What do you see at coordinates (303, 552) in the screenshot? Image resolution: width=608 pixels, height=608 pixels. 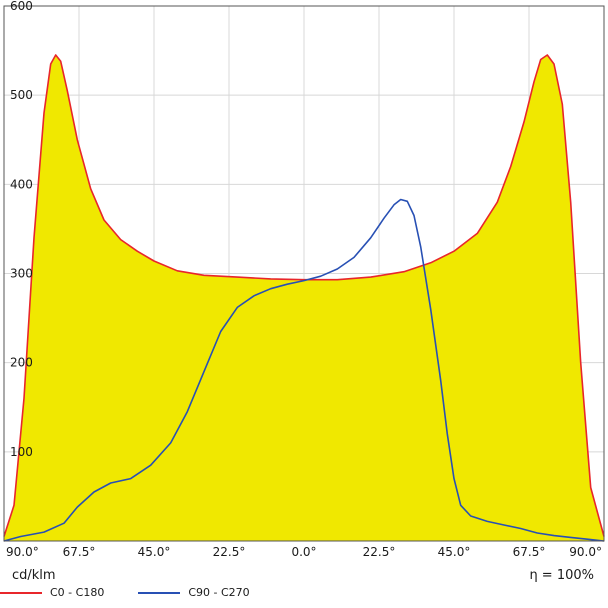 I see `x-tick-label: 0.0°` at bounding box center [303, 552].